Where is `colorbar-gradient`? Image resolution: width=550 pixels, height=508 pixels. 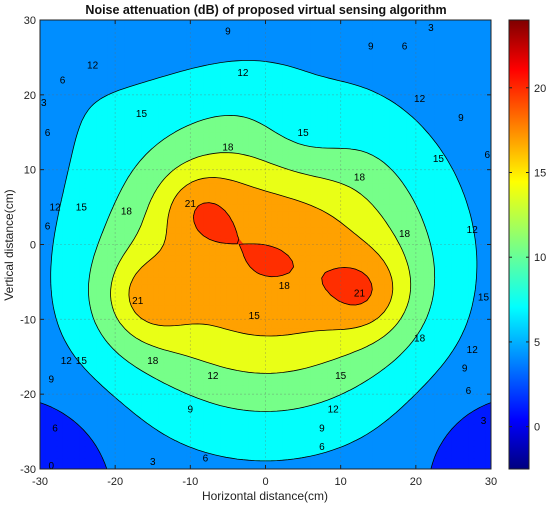
colorbar-gradient is located at coordinates (519, 244).